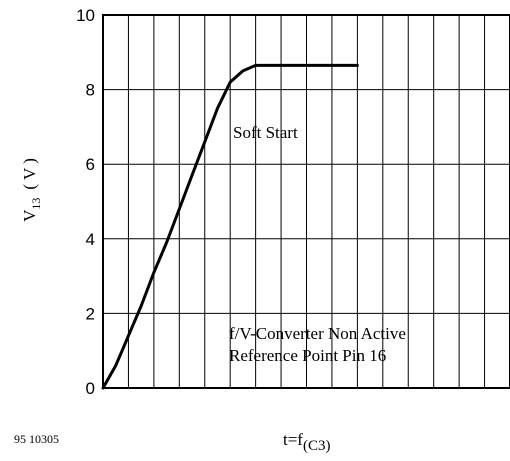  What do you see at coordinates (293, 439) in the screenshot?
I see `x-axis-label-main: t=f` at bounding box center [293, 439].